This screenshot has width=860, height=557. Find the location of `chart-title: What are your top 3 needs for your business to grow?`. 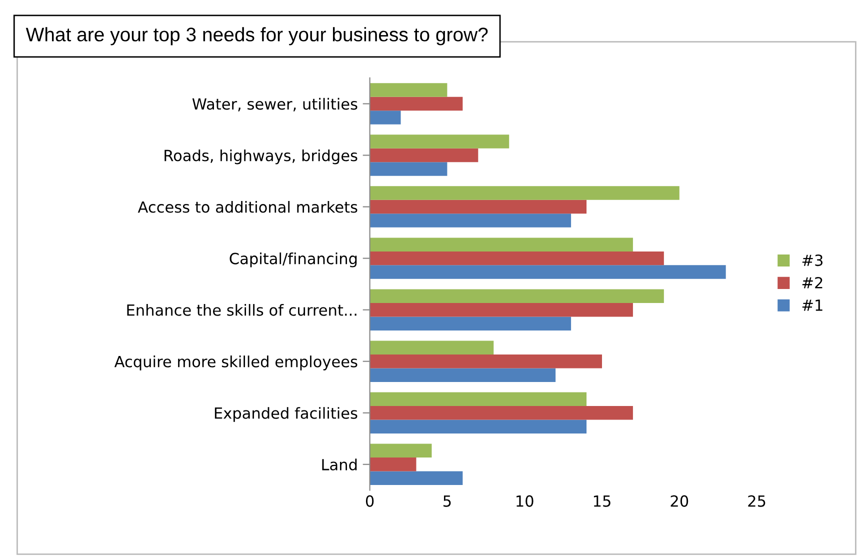

chart-title: What are your top 3 needs for your business to grow? is located at coordinates (257, 36).